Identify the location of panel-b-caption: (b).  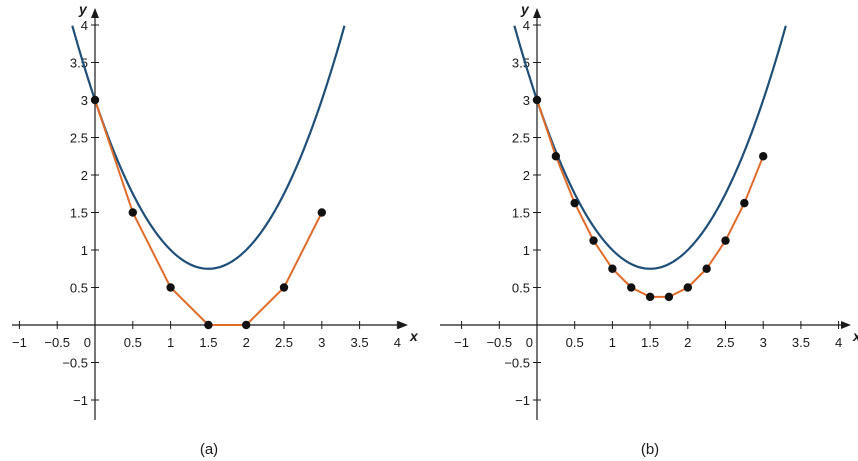
(650, 449).